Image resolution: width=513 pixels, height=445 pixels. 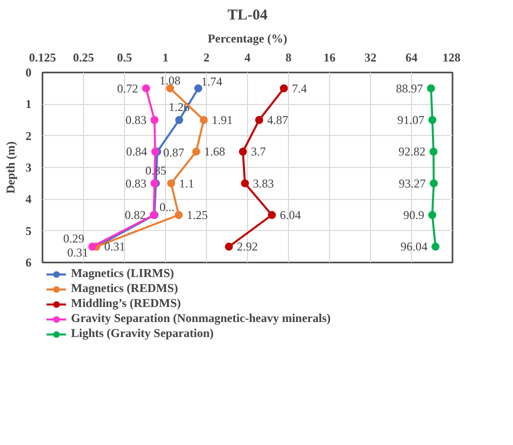 What do you see at coordinates (11, 167) in the screenshot?
I see `y-axis-title: Depth (m)` at bounding box center [11, 167].